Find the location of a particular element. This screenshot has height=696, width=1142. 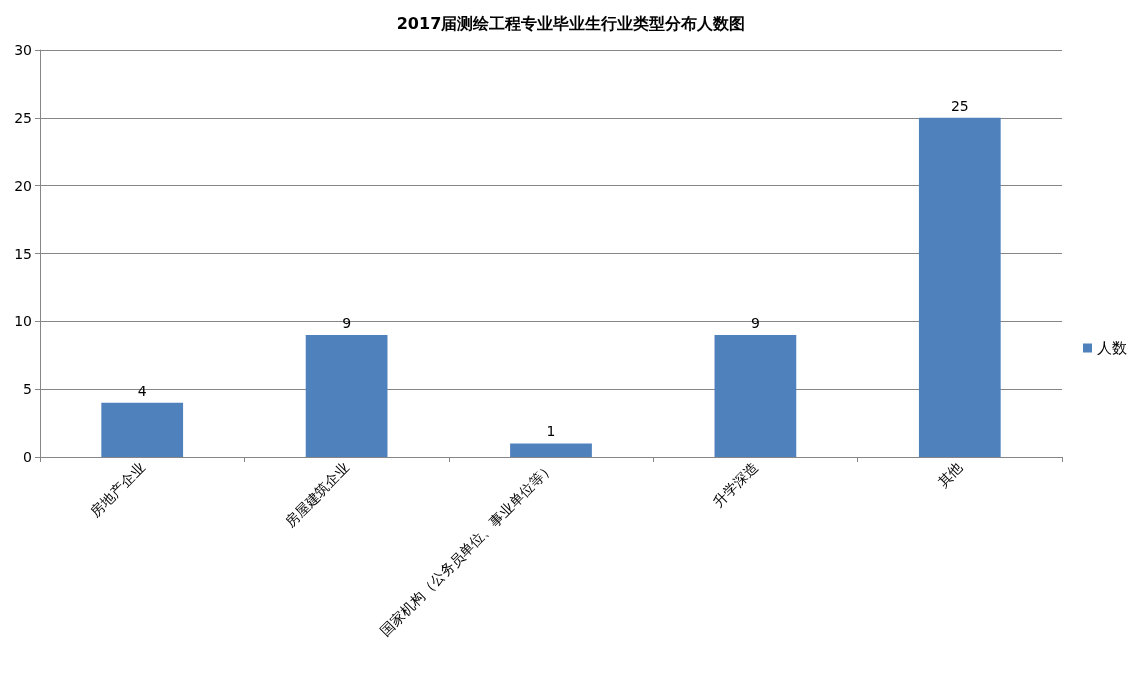

x-tick-label: 房屋建筑企业 is located at coordinates (317, 495).